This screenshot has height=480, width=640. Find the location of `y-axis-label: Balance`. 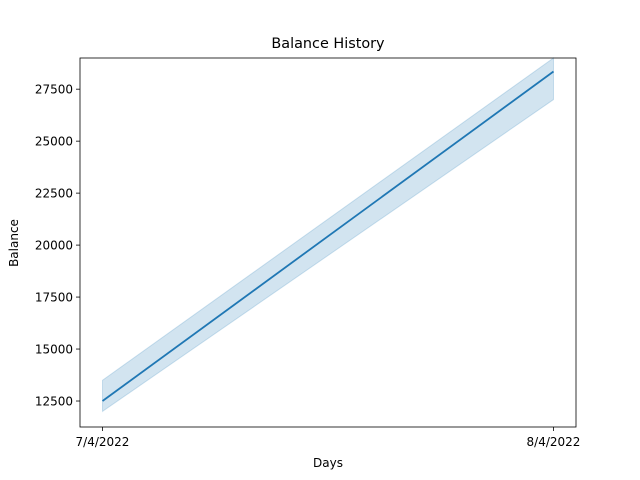

y-axis-label: Balance is located at coordinates (14, 243).